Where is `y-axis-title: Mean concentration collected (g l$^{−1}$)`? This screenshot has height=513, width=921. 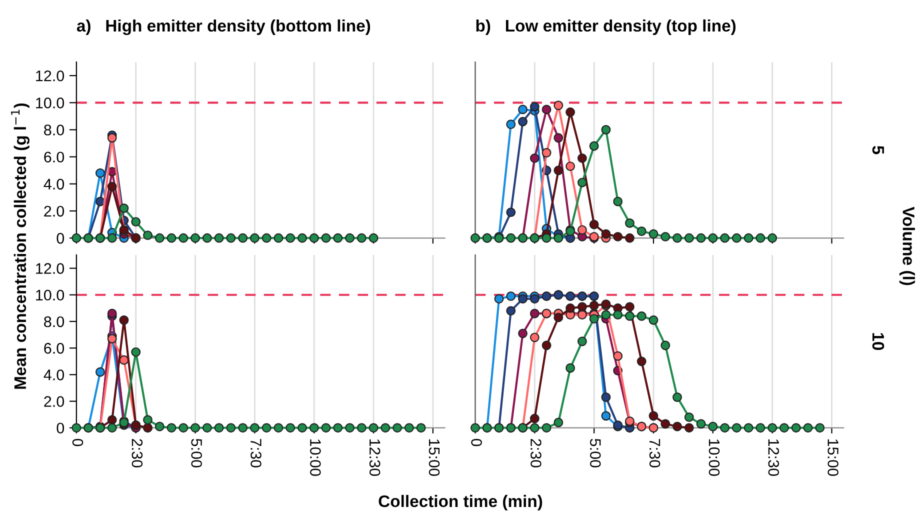
y-axis-title: Mean concentration collected (g l$^{−1}$) is located at coordinates (20, 246).